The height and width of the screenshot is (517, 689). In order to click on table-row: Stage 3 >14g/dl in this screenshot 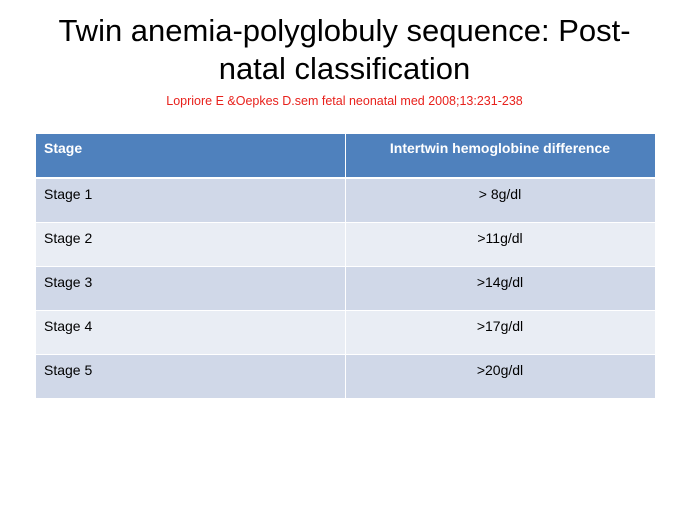, I will do `click(346, 288)`.